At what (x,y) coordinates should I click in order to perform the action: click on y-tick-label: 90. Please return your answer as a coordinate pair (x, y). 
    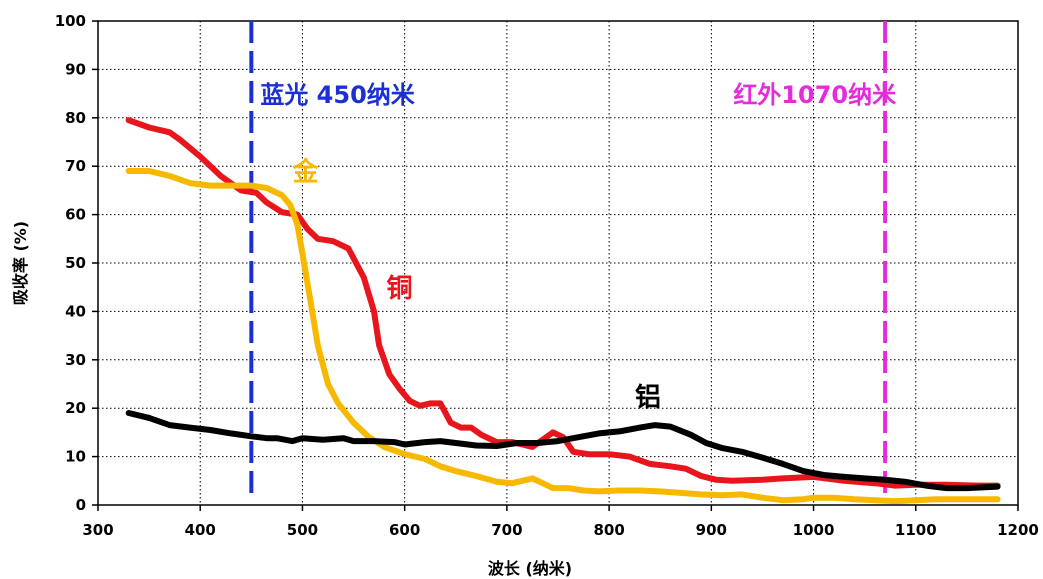
    Looking at the image, I should click on (75, 69).